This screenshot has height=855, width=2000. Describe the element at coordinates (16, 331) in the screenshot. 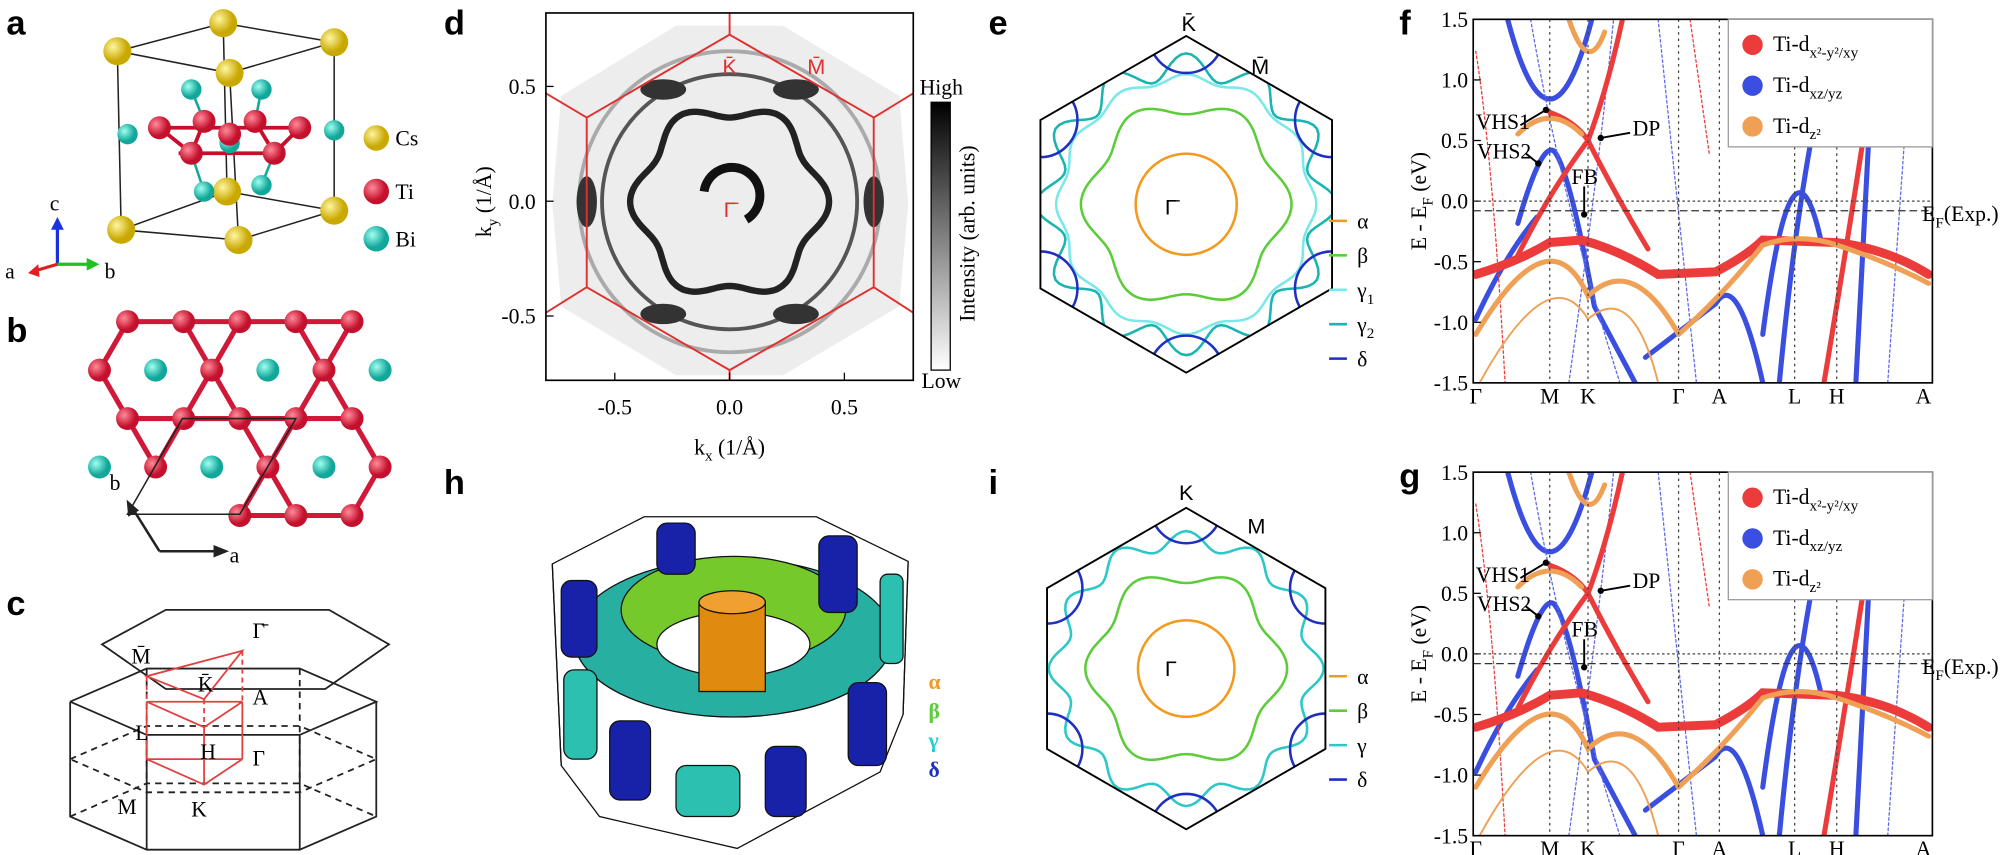

I see `panel-label: b` at that location.